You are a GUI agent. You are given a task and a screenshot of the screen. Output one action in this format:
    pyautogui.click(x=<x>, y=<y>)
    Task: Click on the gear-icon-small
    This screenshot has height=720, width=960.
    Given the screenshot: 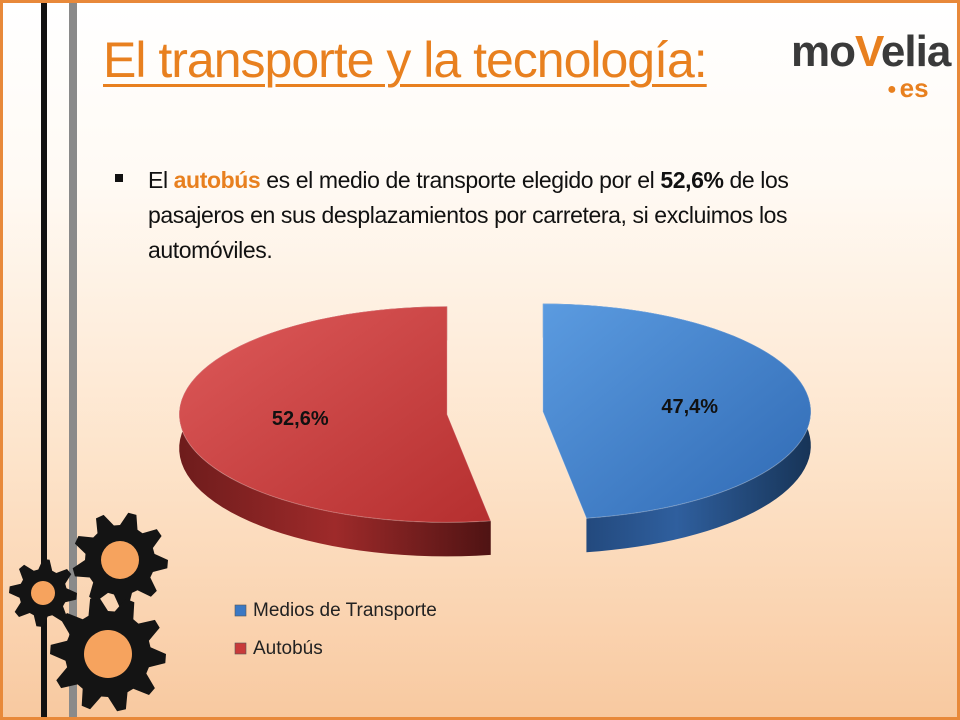 What is the action you would take?
    pyautogui.click(x=43, y=593)
    